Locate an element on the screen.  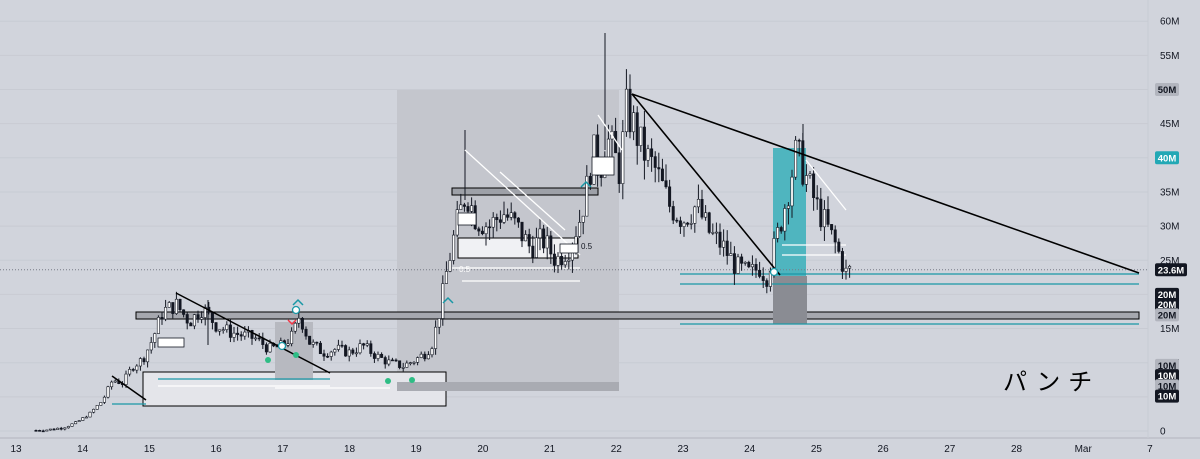
price-badge-label: 23.6M is located at coordinates (1171, 270).